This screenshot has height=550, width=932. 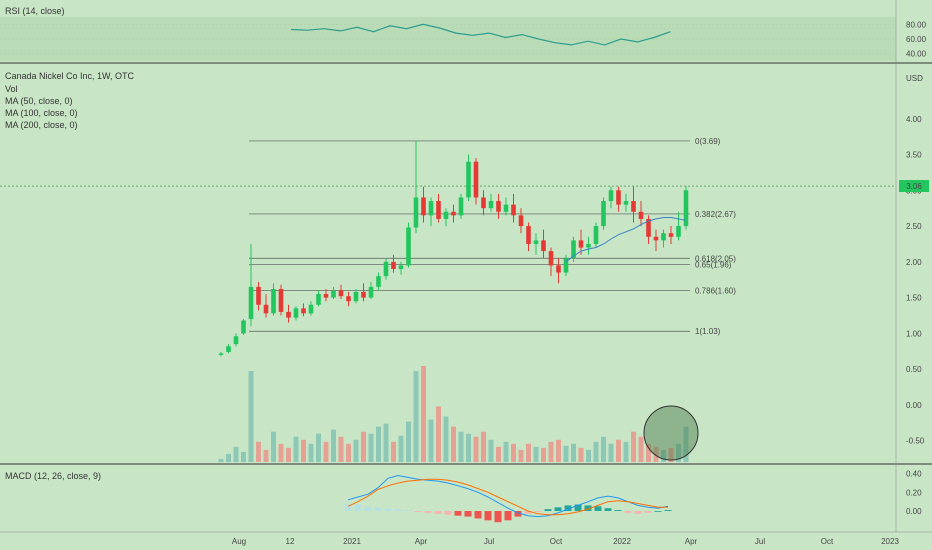 What do you see at coordinates (914, 405) in the screenshot?
I see `price-tick-label: 0.00` at bounding box center [914, 405].